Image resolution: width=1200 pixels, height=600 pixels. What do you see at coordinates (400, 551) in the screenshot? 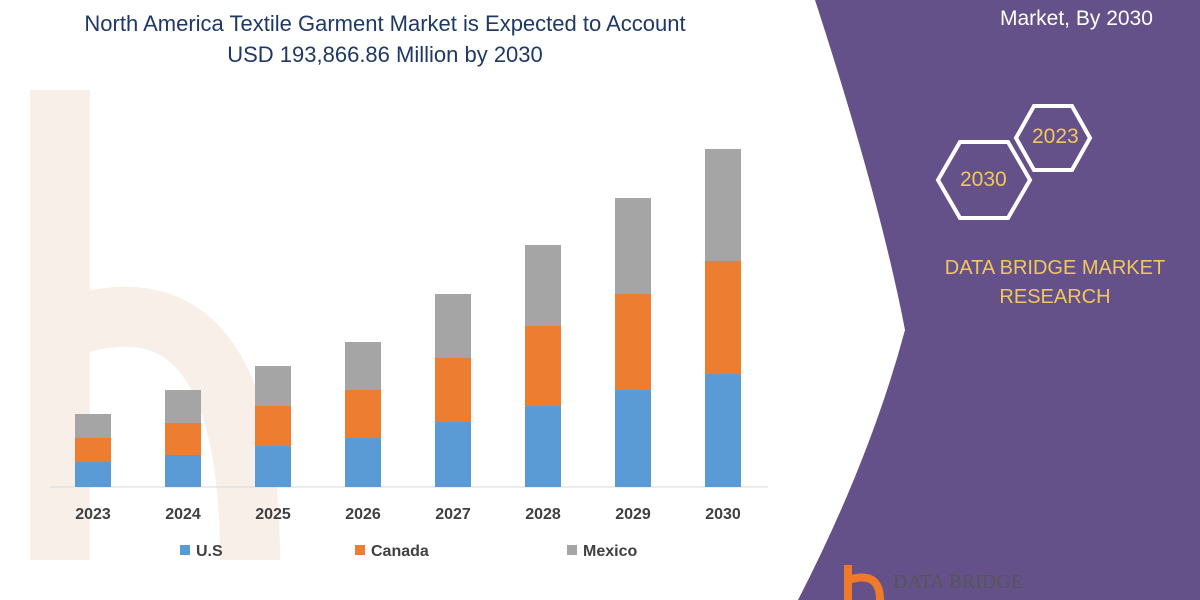
I see `legend-label: Canada` at bounding box center [400, 551].